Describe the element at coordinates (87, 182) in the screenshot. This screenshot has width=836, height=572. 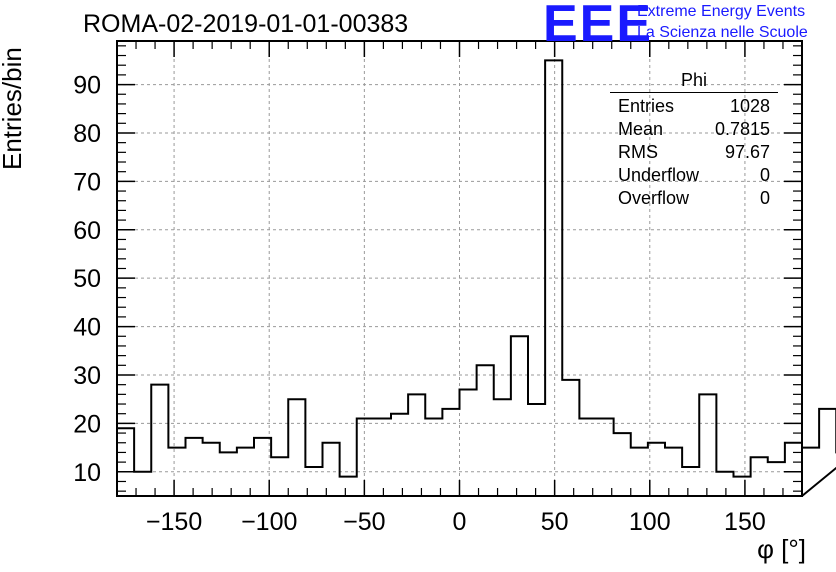
I see `y-tick-label: 70` at that location.